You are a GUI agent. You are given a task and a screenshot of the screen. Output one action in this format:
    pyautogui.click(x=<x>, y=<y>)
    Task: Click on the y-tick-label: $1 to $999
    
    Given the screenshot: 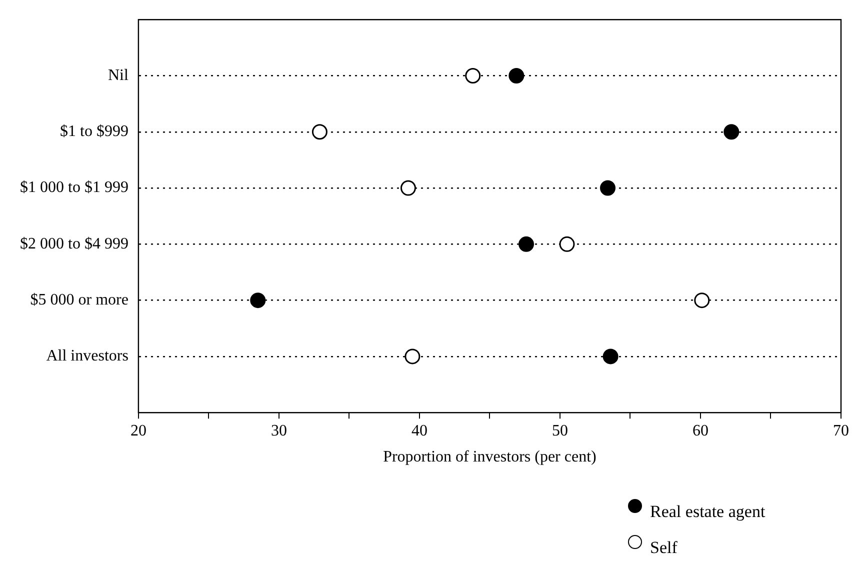 What is the action you would take?
    pyautogui.click(x=94, y=131)
    